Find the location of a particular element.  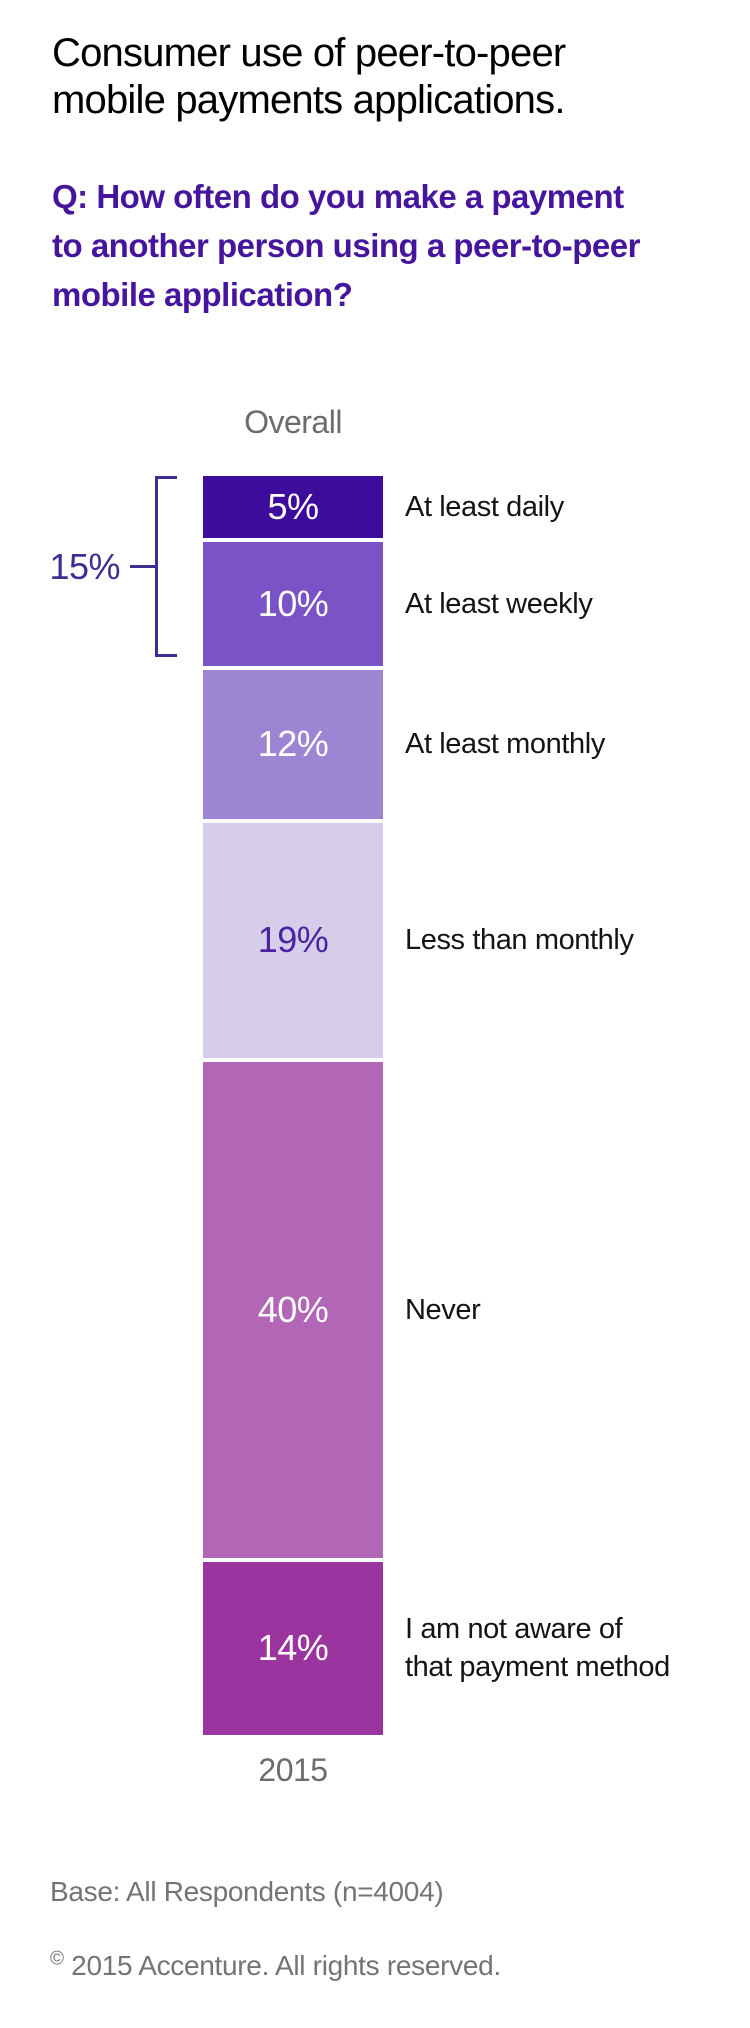

segment-label-never: Never is located at coordinates (443, 1309).